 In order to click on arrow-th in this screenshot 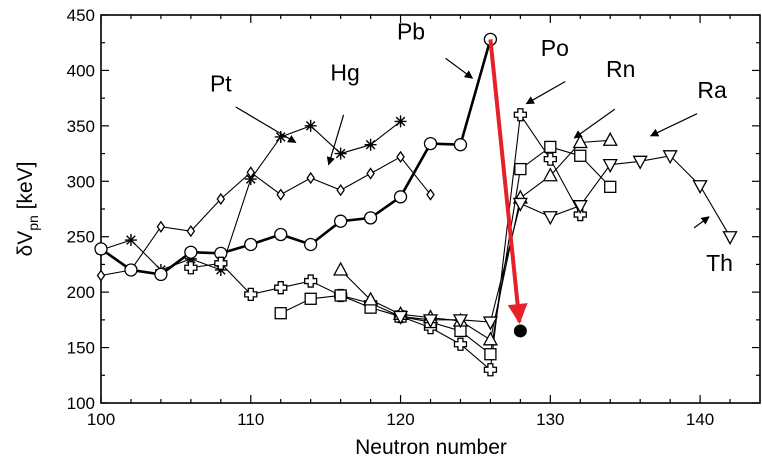, I will do `click(701, 222)`.